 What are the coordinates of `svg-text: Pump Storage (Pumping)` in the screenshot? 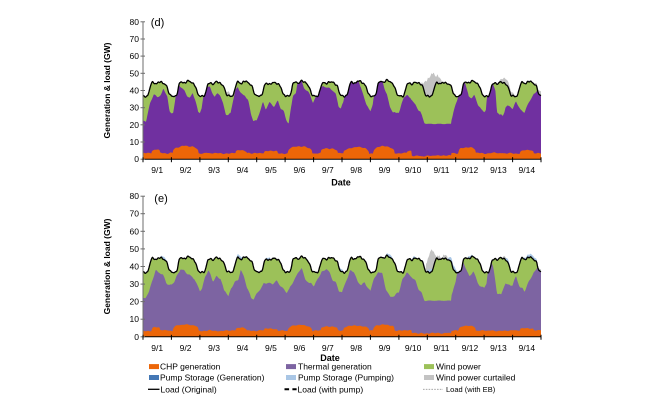 It's located at (346, 378).